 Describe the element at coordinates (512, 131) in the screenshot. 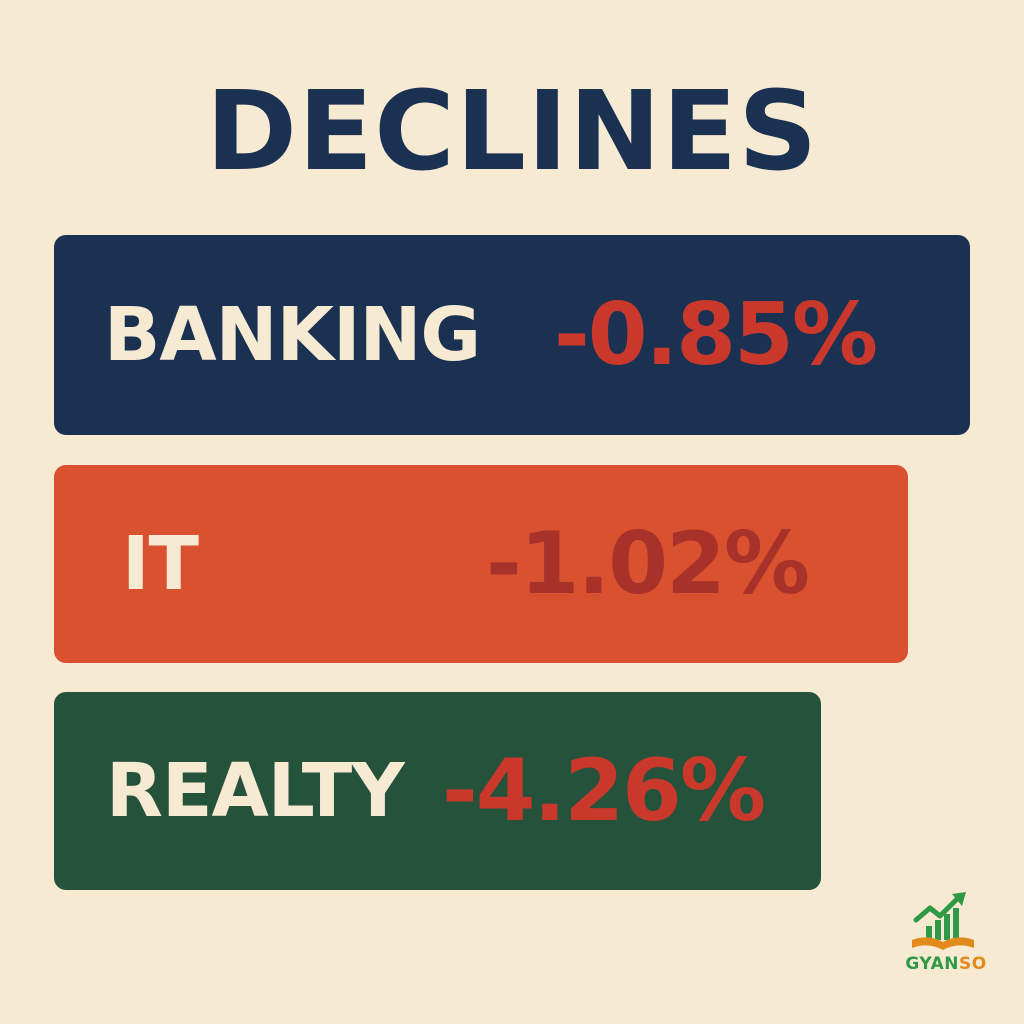

I see `page-title: DECLINES` at that location.